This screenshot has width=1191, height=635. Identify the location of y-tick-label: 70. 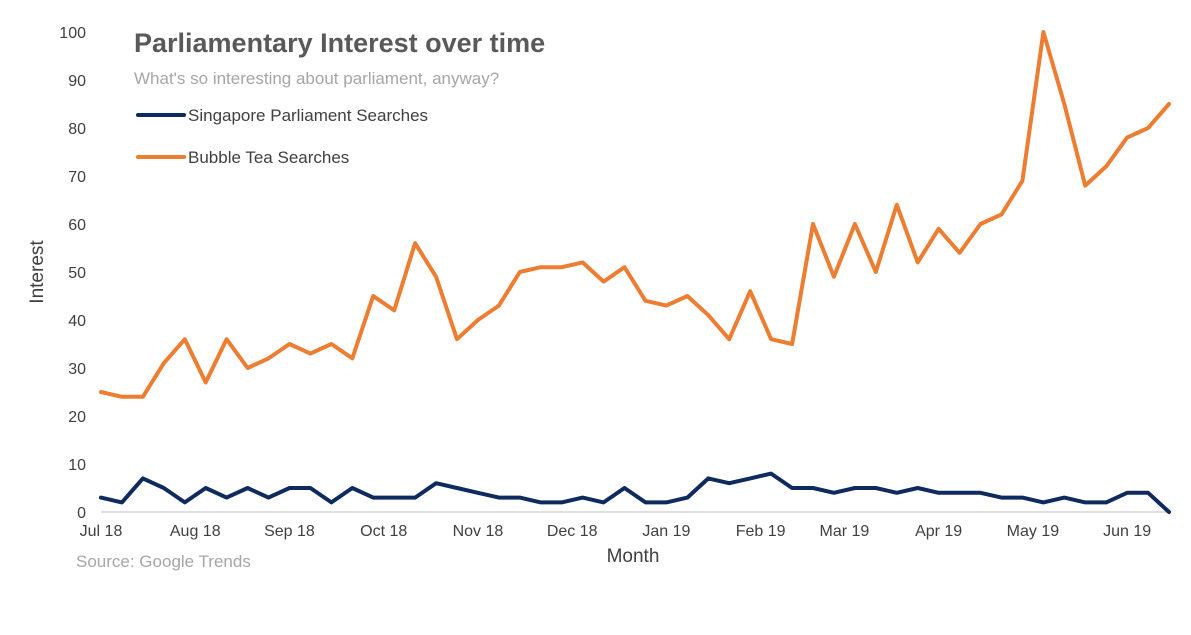
(77, 177).